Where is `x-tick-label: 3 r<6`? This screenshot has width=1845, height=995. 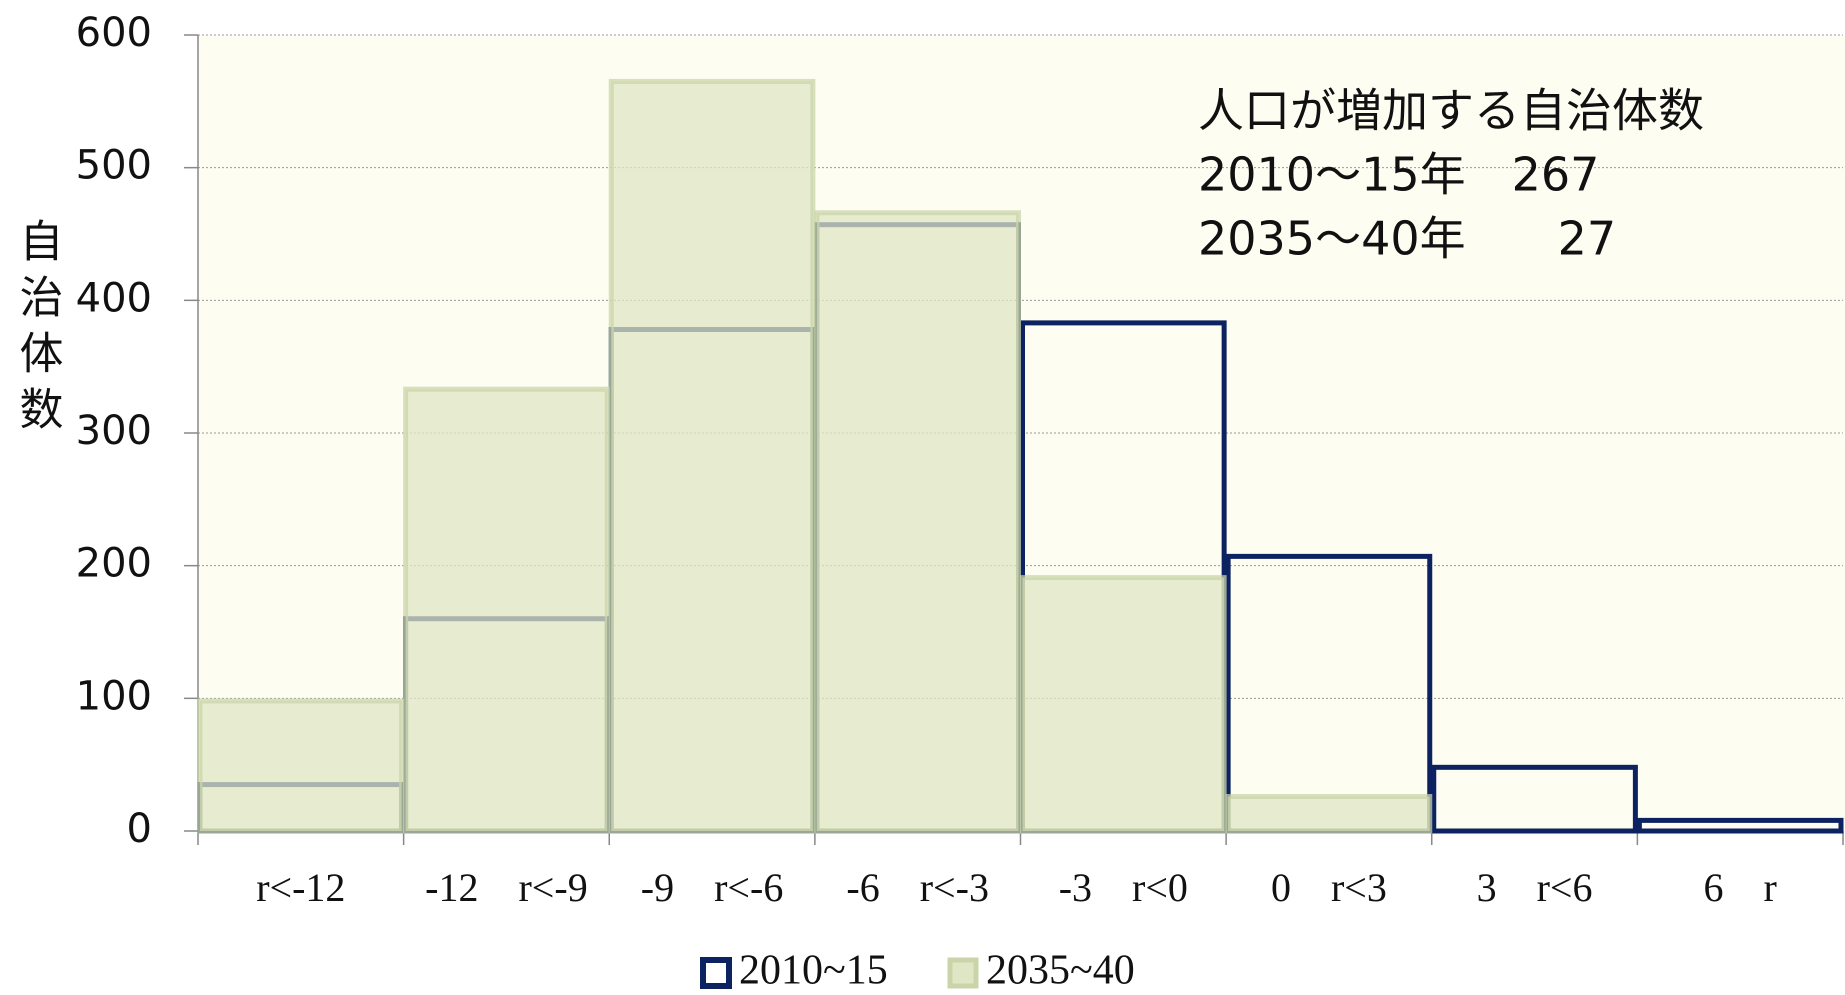 x-tick-label: 3 r<6 is located at coordinates (1535, 887).